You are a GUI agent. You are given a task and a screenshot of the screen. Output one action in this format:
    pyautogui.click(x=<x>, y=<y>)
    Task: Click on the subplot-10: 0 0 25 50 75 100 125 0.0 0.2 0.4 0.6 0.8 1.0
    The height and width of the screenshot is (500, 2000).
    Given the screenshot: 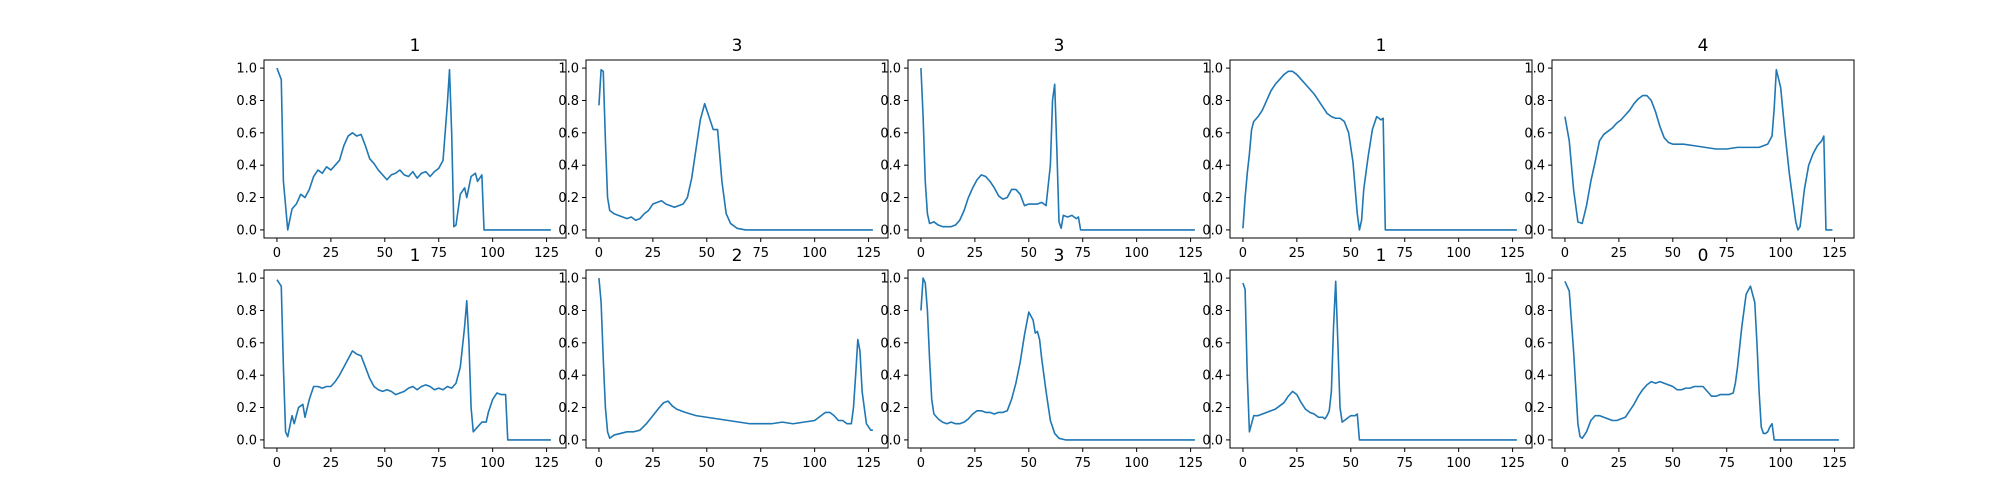 What is the action you would take?
    pyautogui.click(x=1689, y=358)
    